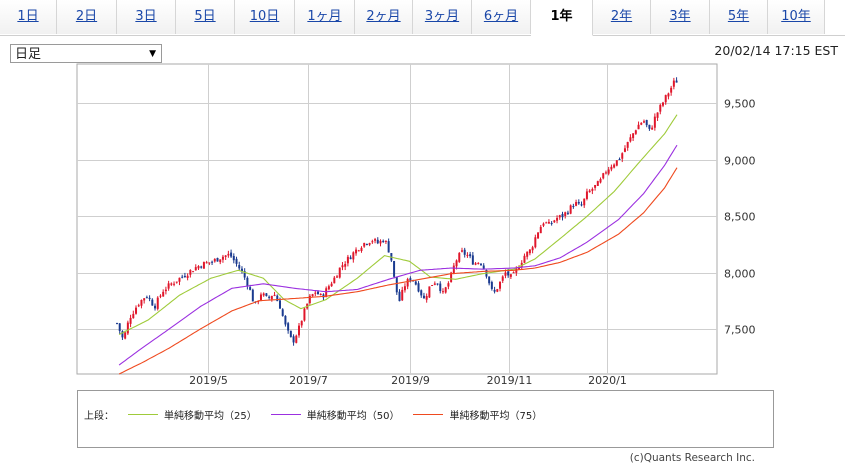 This screenshot has width=845, height=468. What do you see at coordinates (562, 18) in the screenshot?
I see `tab-9: 1年` at bounding box center [562, 18].